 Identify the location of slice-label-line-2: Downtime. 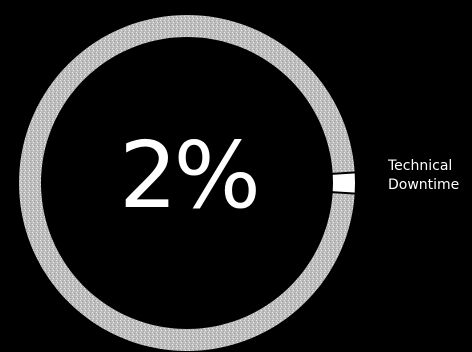
(424, 185).